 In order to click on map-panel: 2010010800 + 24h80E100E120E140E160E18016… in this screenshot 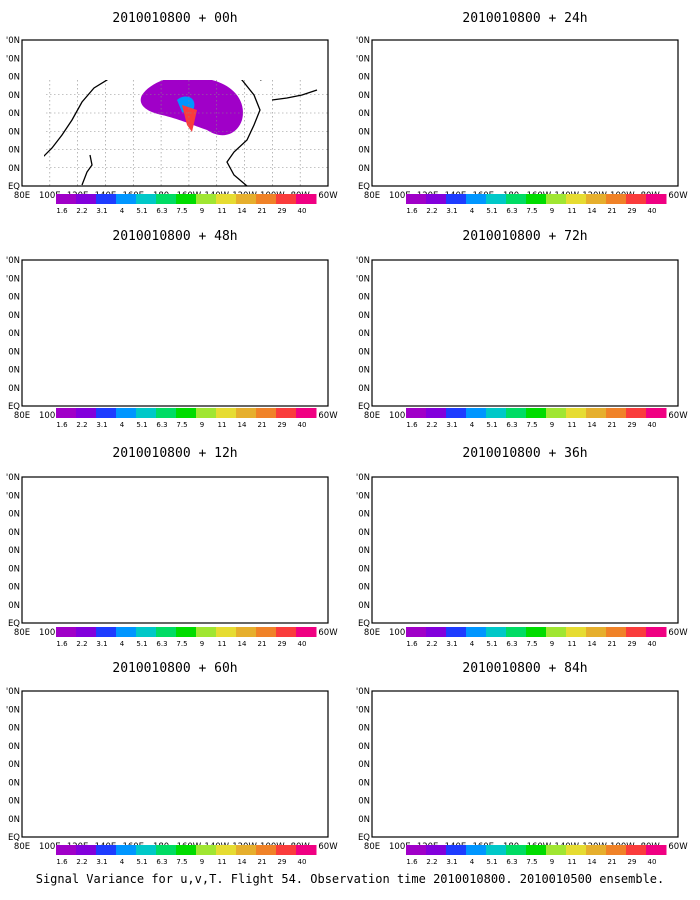, I will do `click(522, 113)`.